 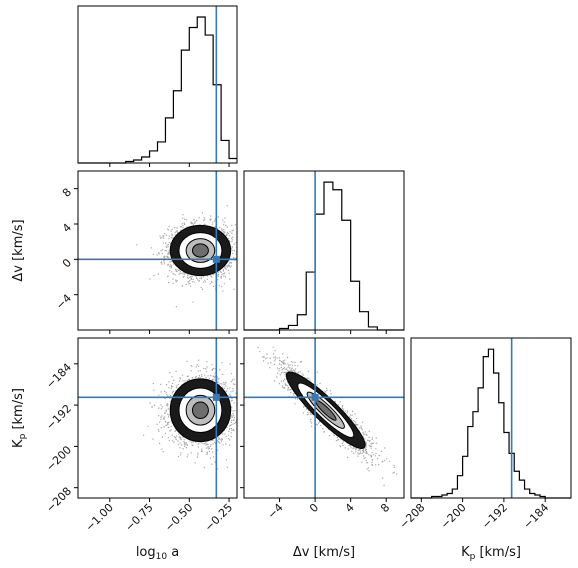 What do you see at coordinates (275, 511) in the screenshot?
I see `x-tick-label: −4` at bounding box center [275, 511].